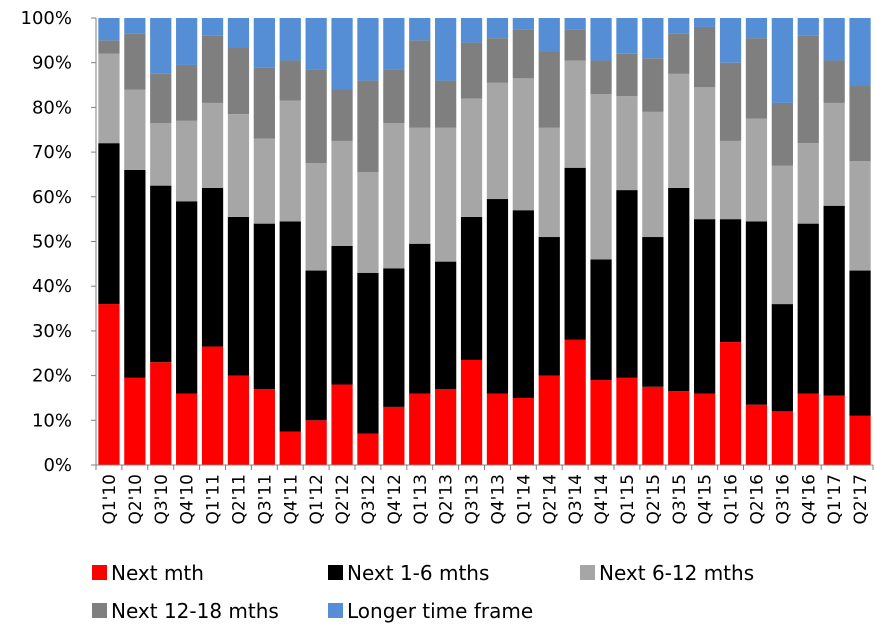 The image size is (875, 634). I want to click on x-tick-label: Q2'14, so click(550, 499).